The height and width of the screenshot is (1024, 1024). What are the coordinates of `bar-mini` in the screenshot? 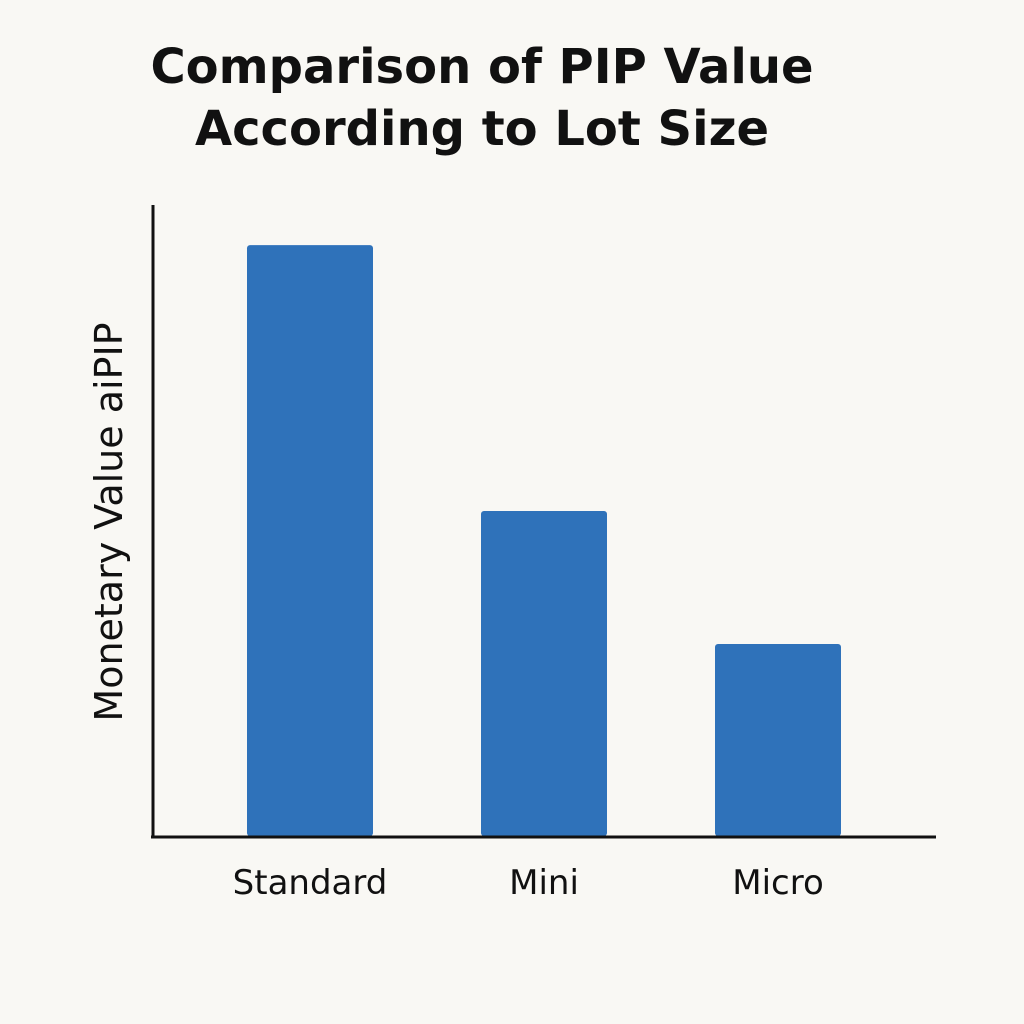 It's located at (544, 673).